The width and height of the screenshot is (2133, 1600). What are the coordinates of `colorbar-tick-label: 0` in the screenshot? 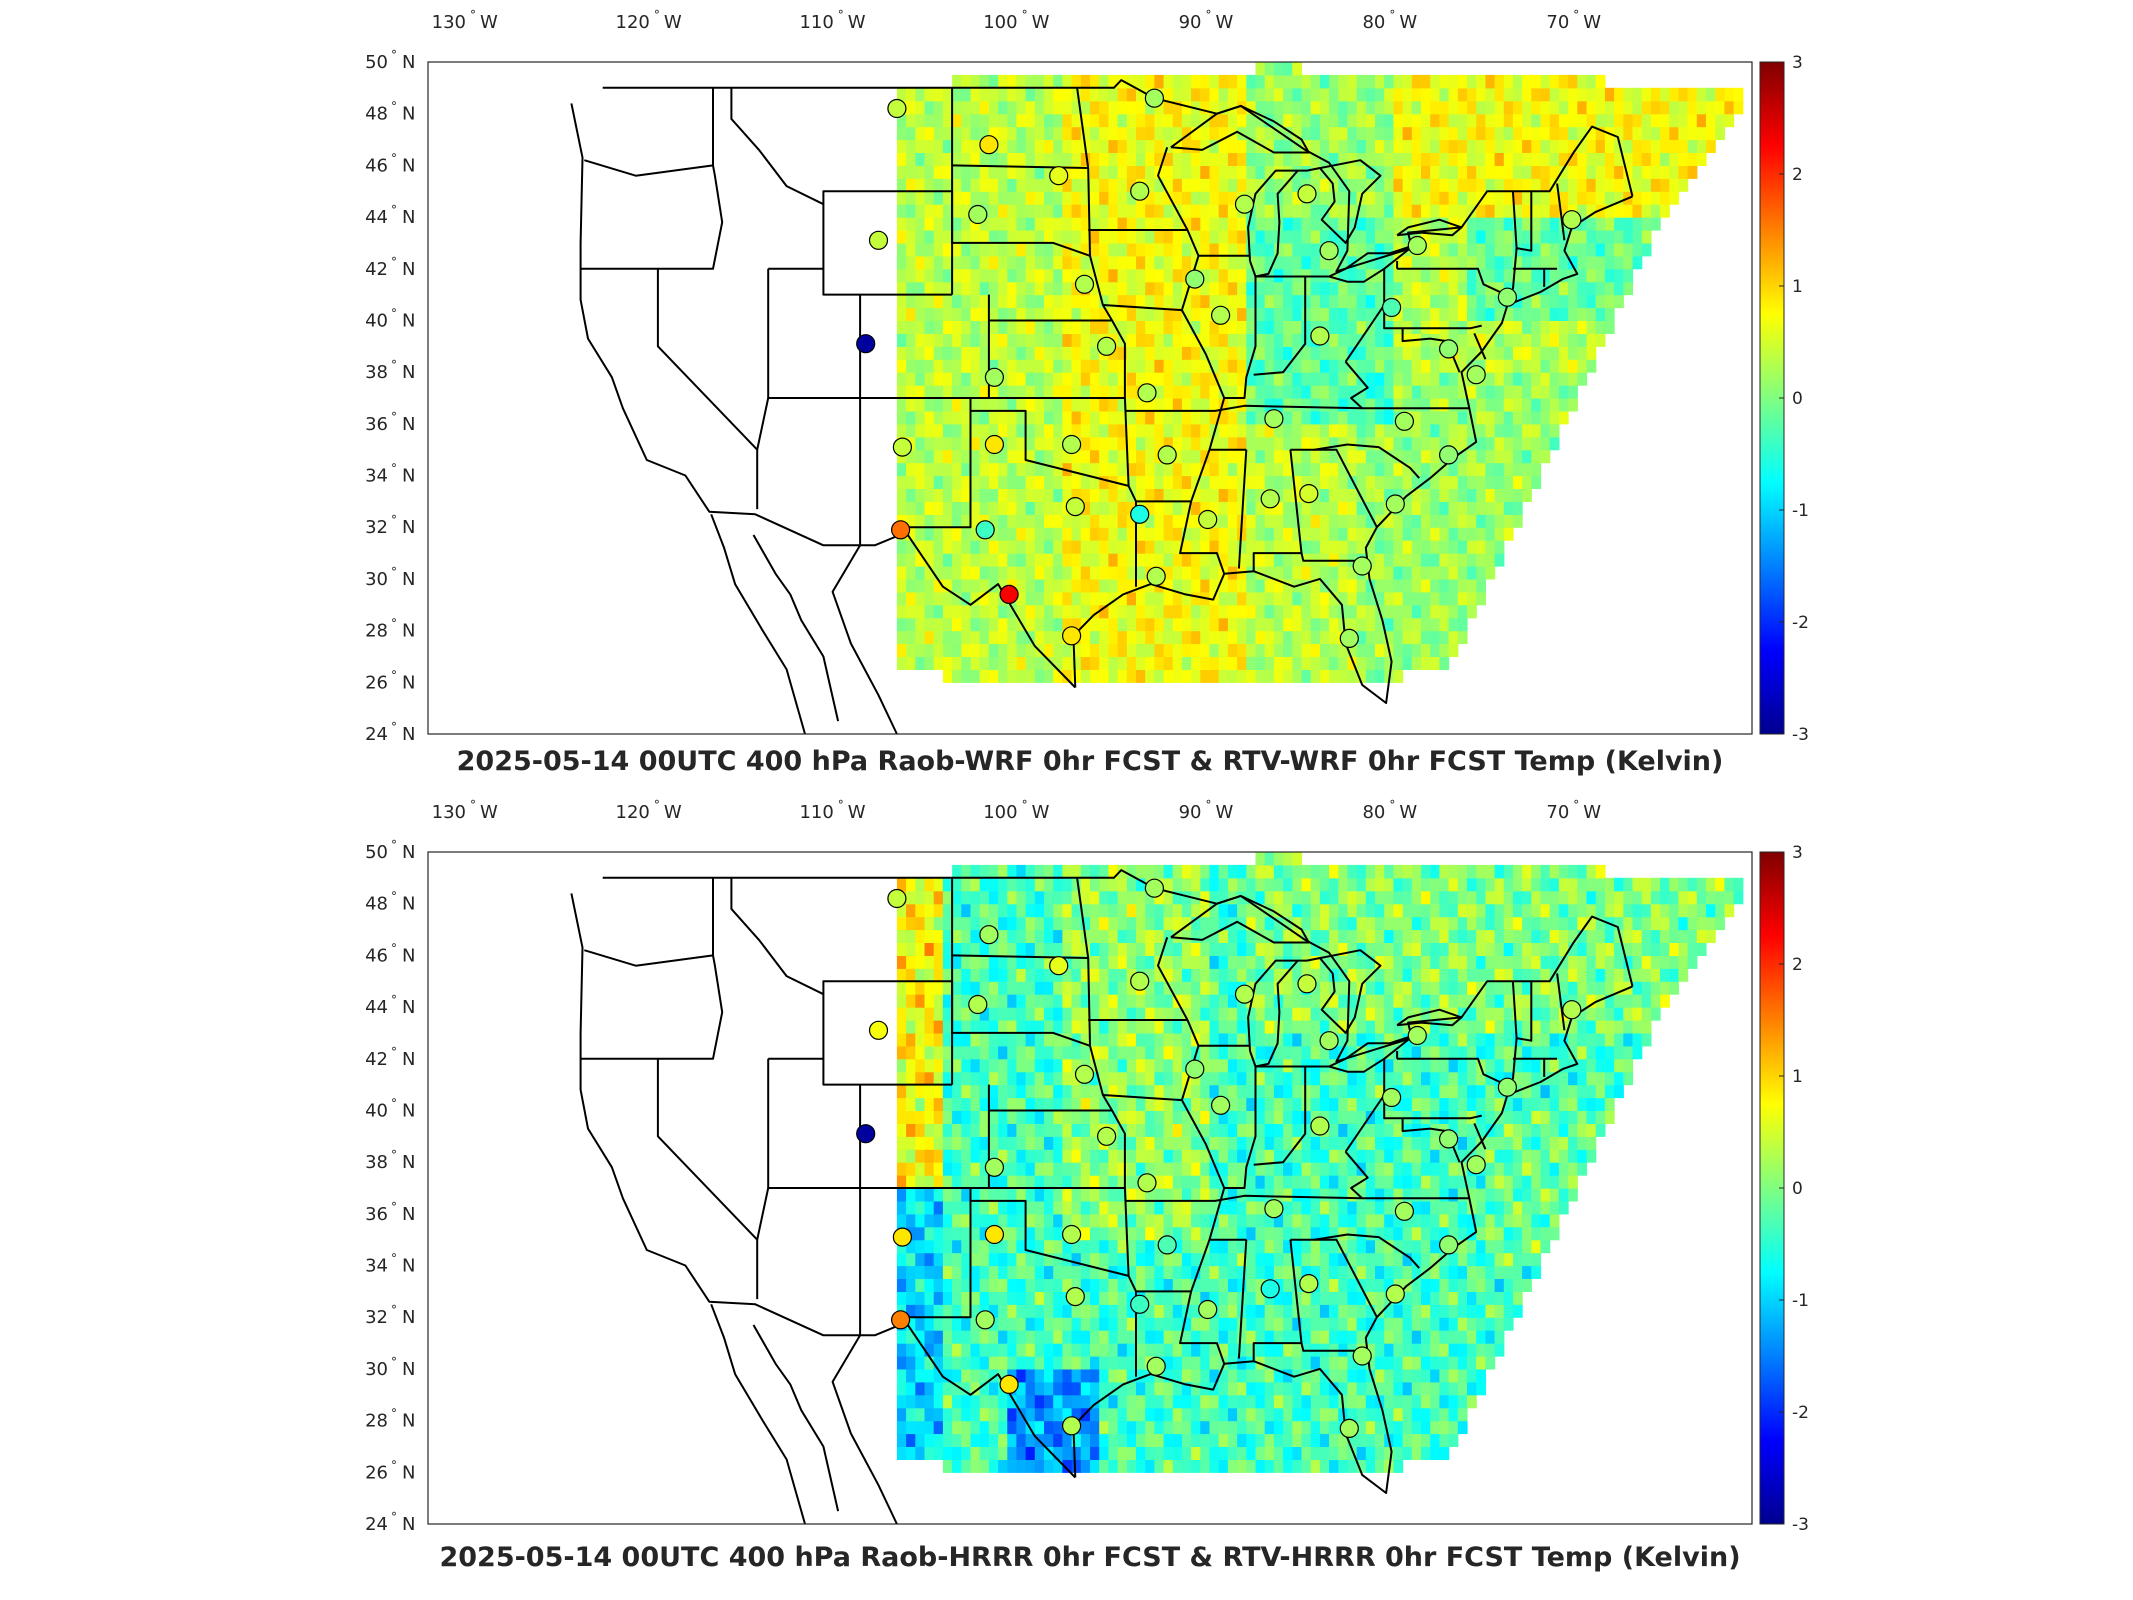 It's located at (1797, 1189).